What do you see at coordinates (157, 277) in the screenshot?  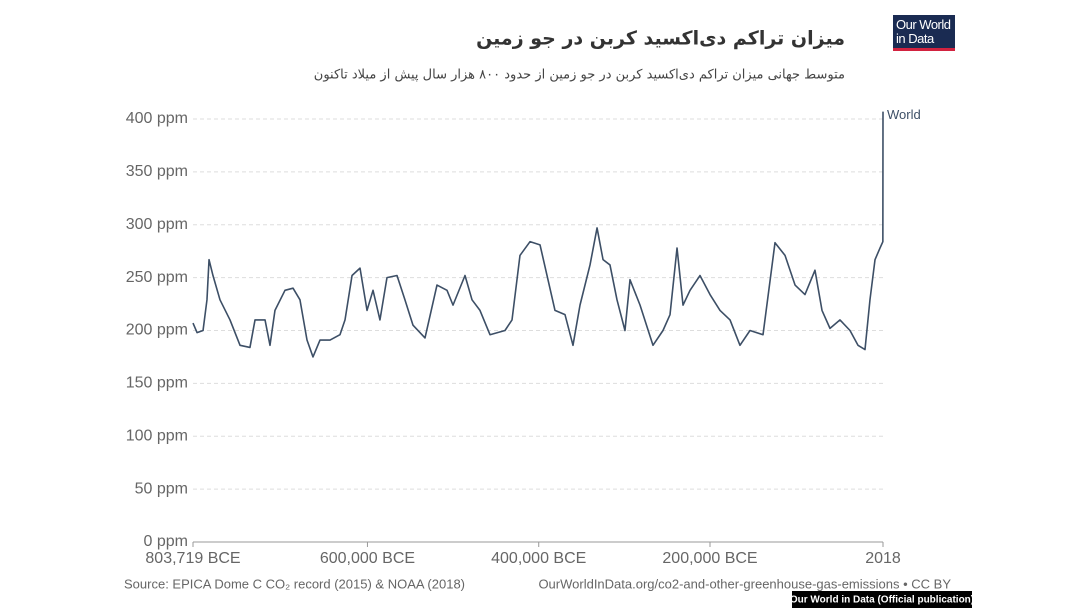 I see `y-tick-label: 250 ppm` at bounding box center [157, 277].